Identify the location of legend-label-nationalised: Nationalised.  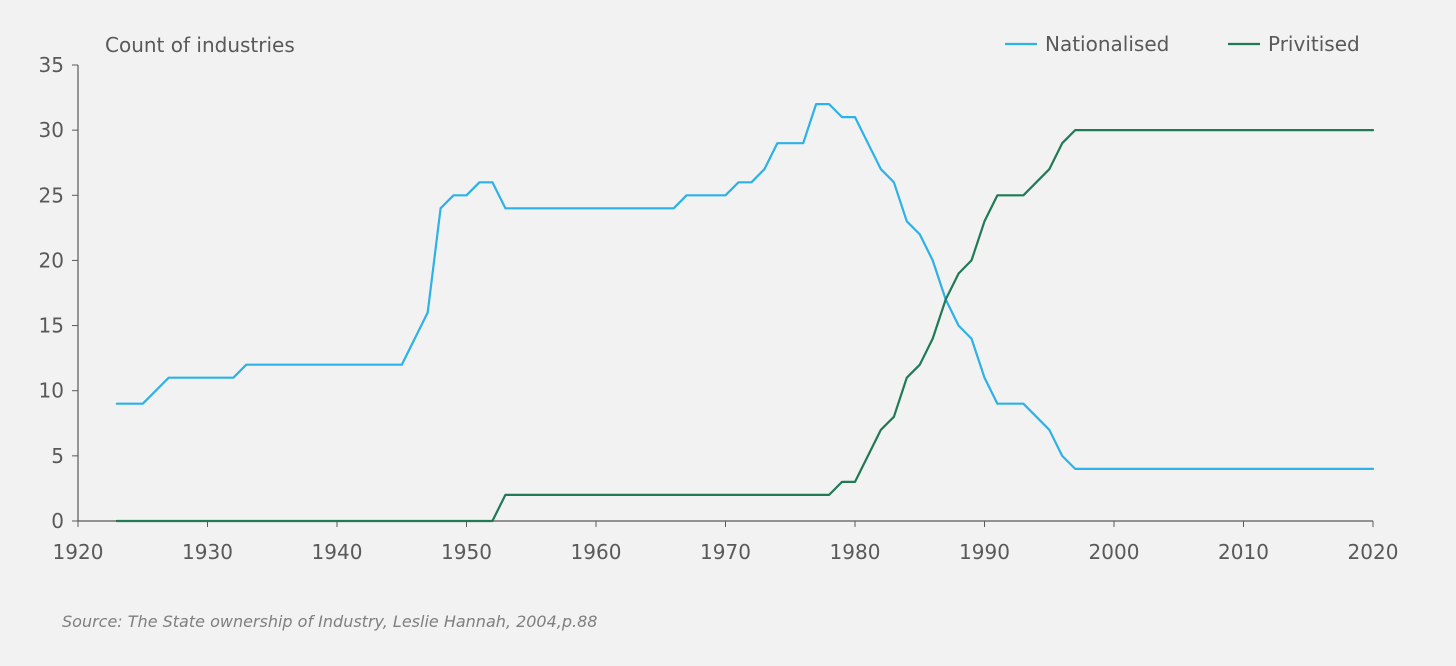
(1107, 44).